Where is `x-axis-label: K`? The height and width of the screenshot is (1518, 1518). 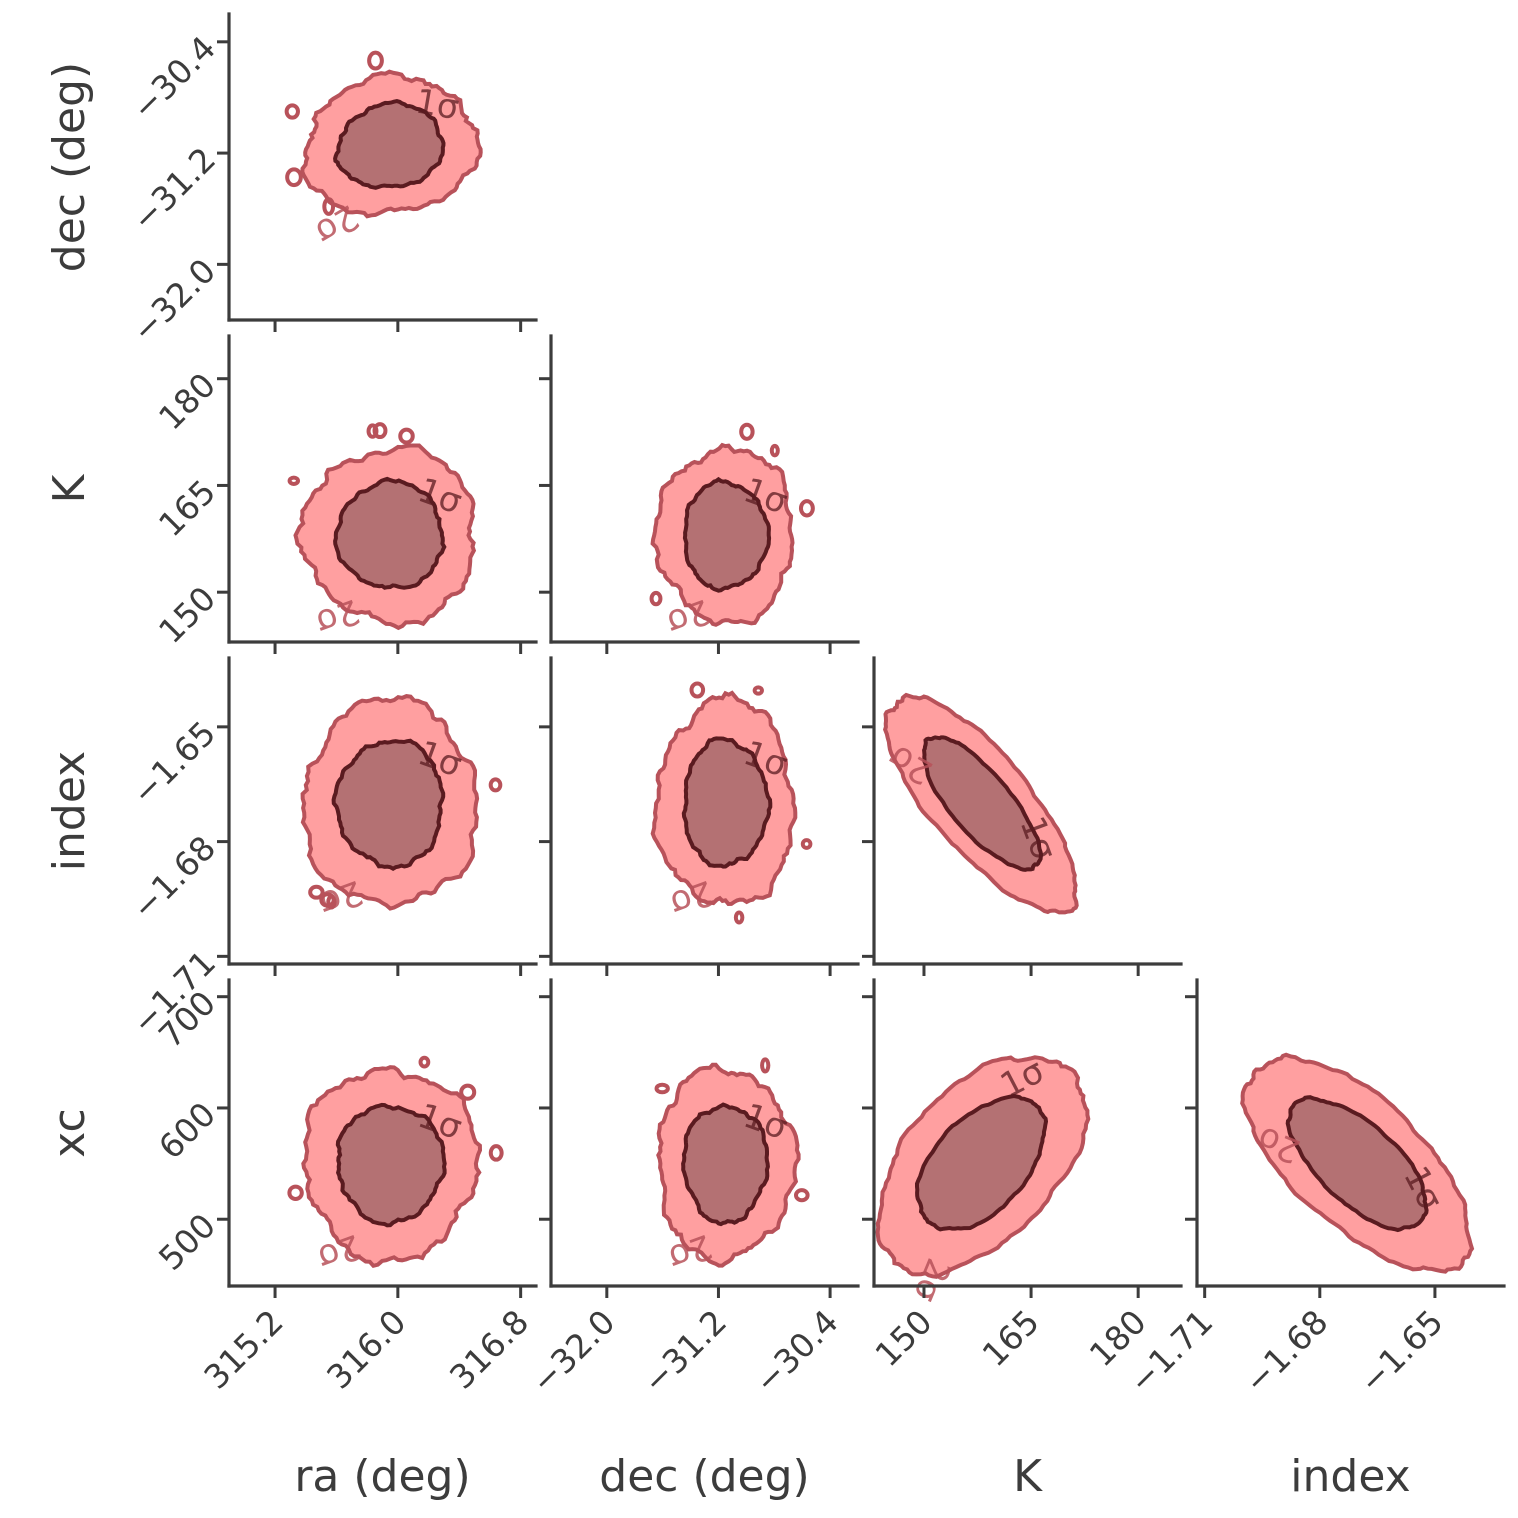 x-axis-label: K is located at coordinates (1028, 1476).